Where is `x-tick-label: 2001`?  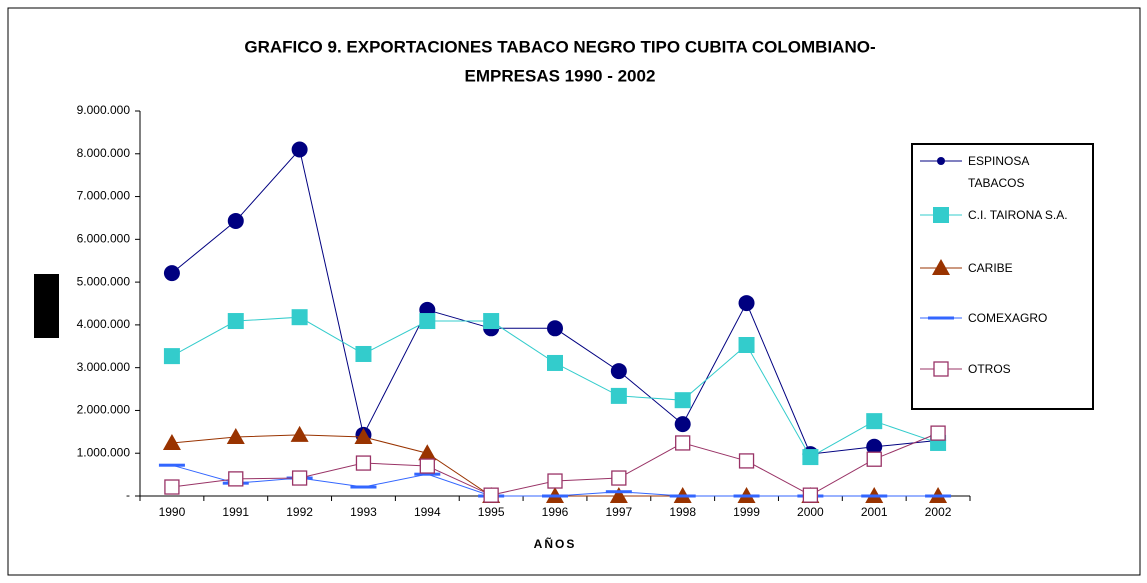 x-tick-label: 2001 is located at coordinates (874, 512).